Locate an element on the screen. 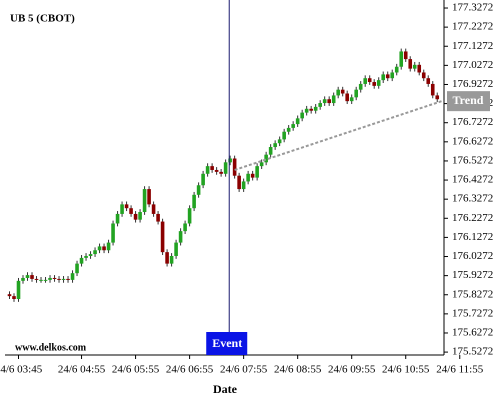 Image resolution: width=500 pixels, height=400 pixels. x-tick-label: 24/6 06:55 is located at coordinates (190, 370).